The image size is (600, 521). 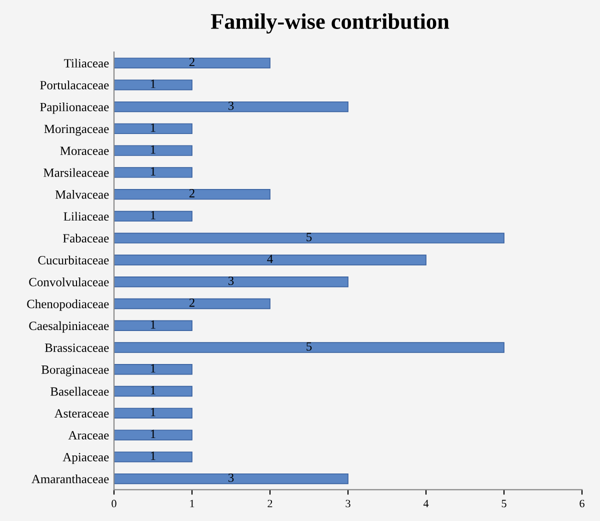 What do you see at coordinates (69, 282) in the screenshot?
I see `y-tick-label: Convolvulaceae` at bounding box center [69, 282].